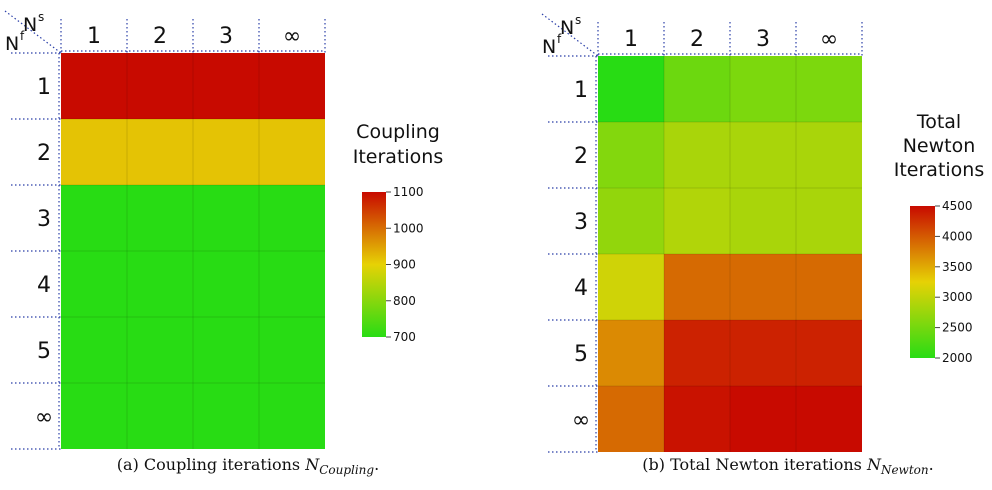 This screenshot has height=490, width=992. What do you see at coordinates (938, 122) in the screenshot?
I see `colorbar-title: Total` at bounding box center [938, 122].